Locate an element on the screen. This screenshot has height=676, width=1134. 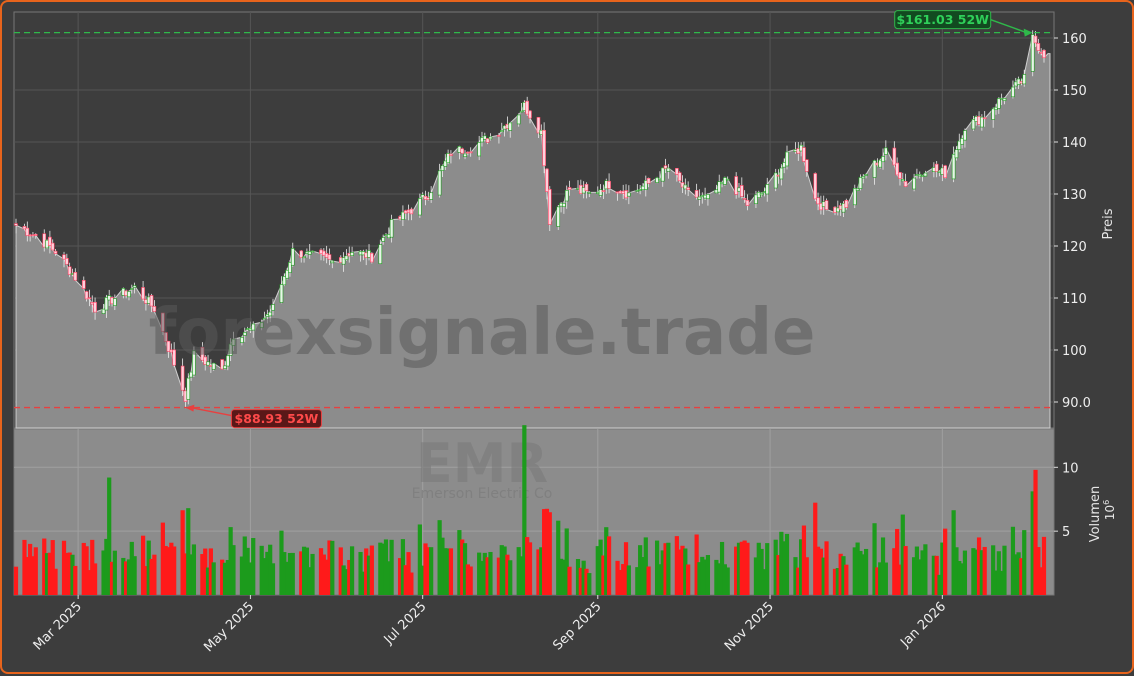
high-52w-label-box is located at coordinates (943, 20).